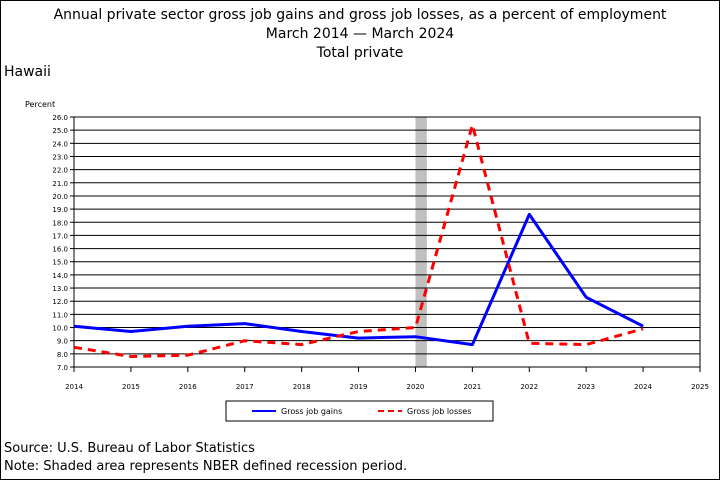 The image size is (720, 480). I want to click on x-tick-label: 2021, so click(472, 387).